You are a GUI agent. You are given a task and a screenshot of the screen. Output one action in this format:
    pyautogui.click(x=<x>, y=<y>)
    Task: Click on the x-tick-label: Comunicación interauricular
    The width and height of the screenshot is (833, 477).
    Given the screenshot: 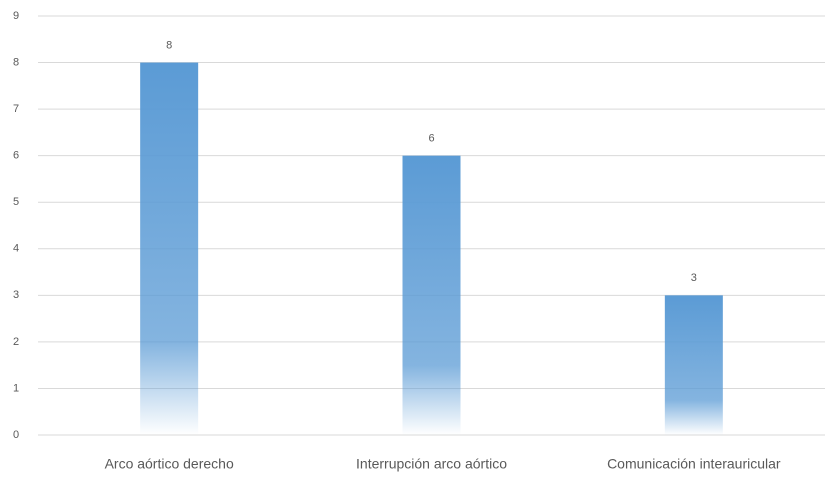 What is the action you would take?
    pyautogui.click(x=694, y=464)
    